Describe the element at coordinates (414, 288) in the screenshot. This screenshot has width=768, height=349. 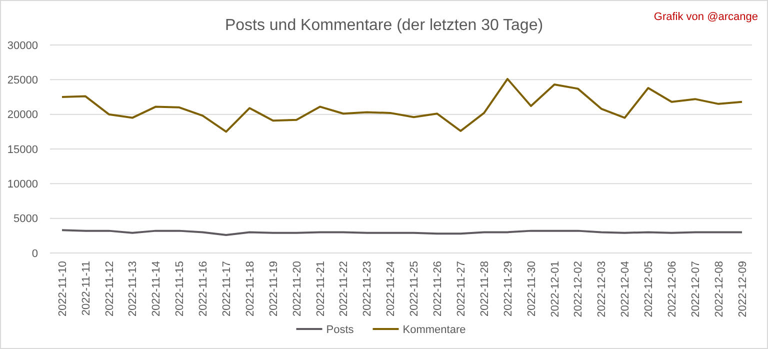
I see `x-tick-label: 2022-11-25` at that location.